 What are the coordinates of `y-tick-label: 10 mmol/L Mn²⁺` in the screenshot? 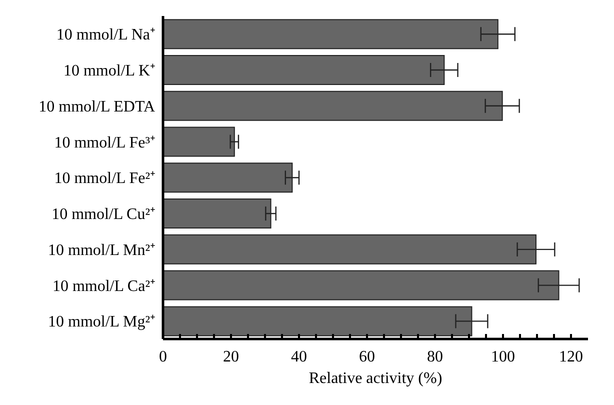 It's located at (101, 250).